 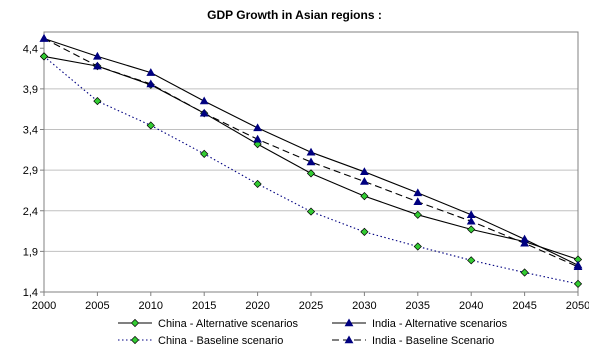 I want to click on y-axis-ticks: 4,4 3,9 3,4 2,9 2,4 1,9 1,4, so click(x=33, y=171).